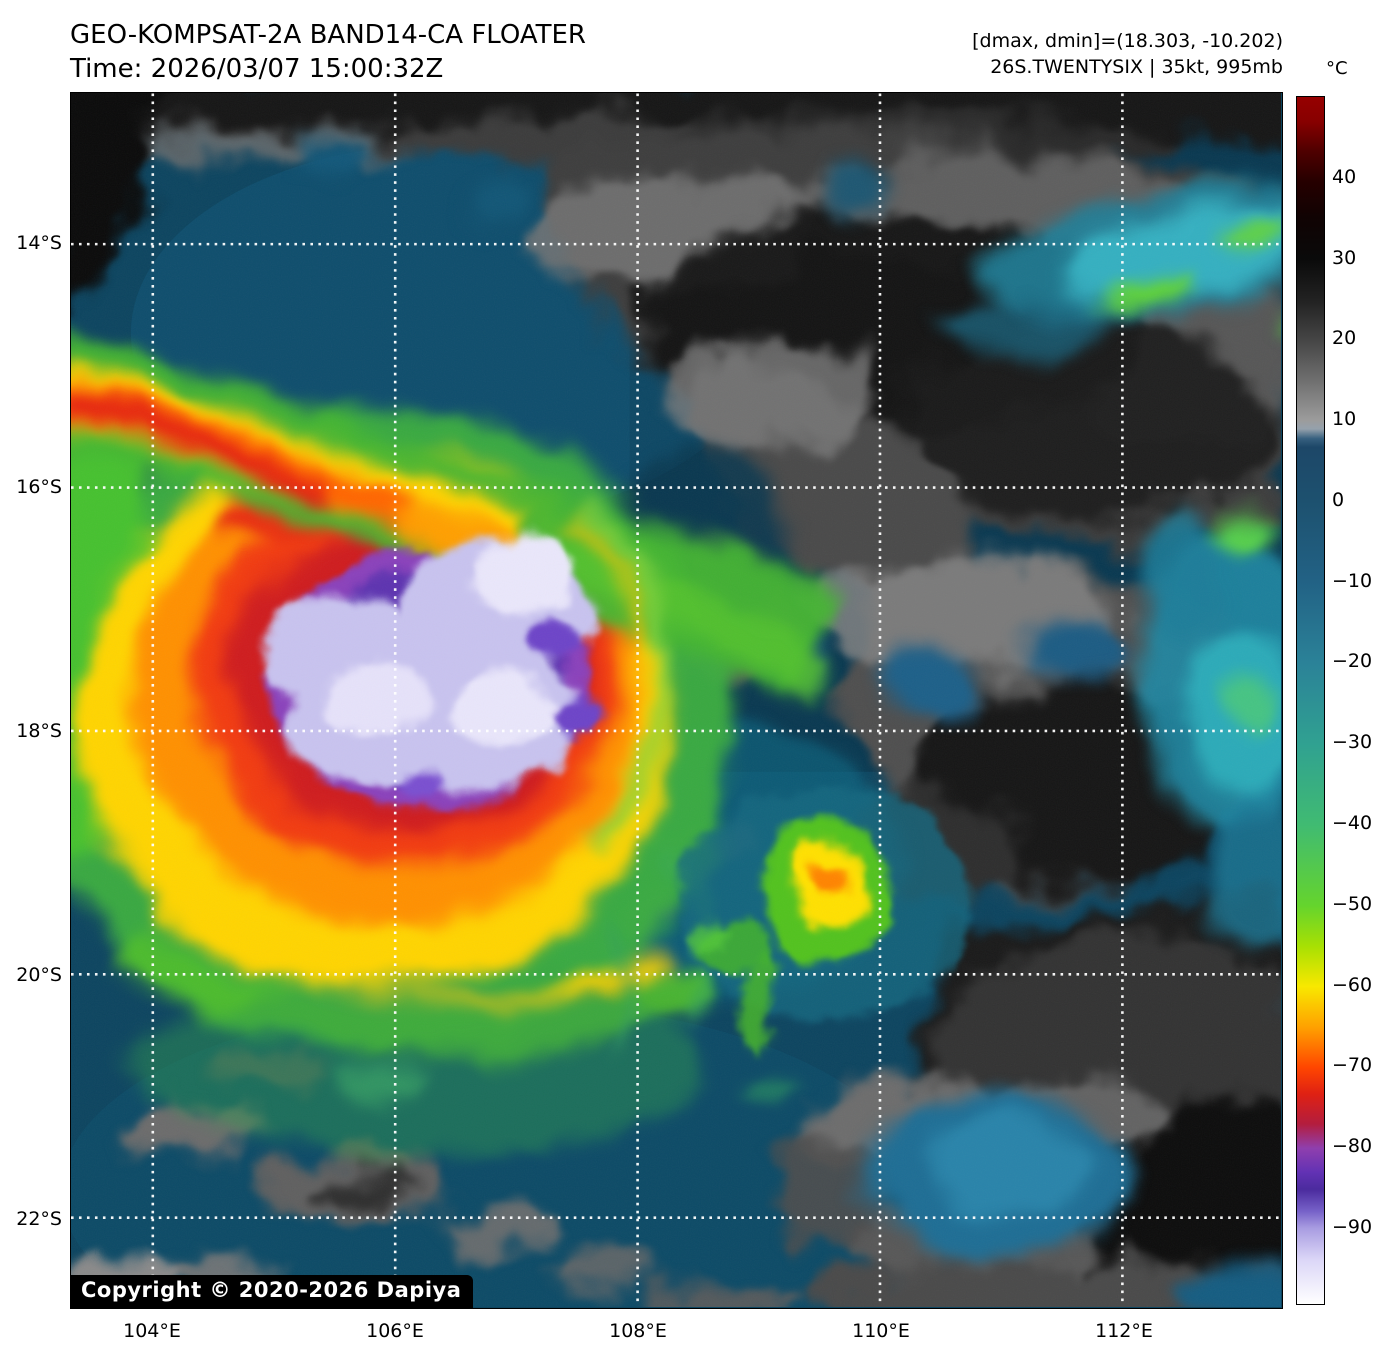  I want to click on longitude-tick-label: 108°E, so click(638, 1331).